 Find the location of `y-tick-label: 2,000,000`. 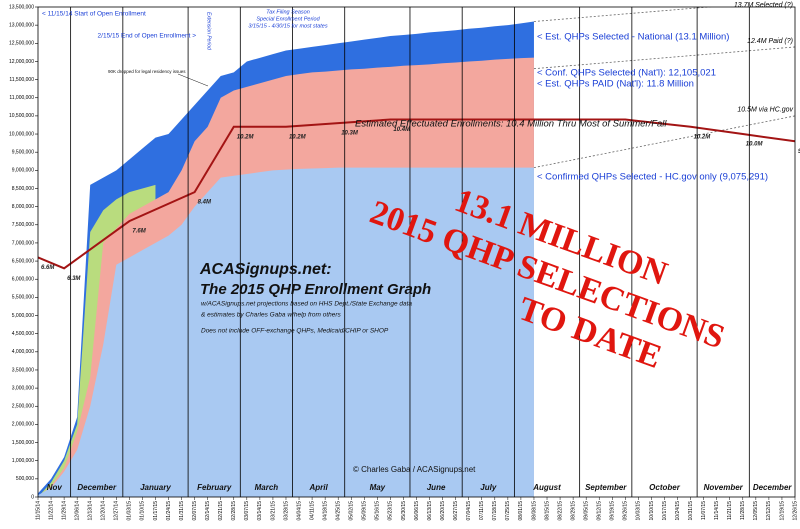

y-tick-label: 2,000,000 is located at coordinates (23, 425).